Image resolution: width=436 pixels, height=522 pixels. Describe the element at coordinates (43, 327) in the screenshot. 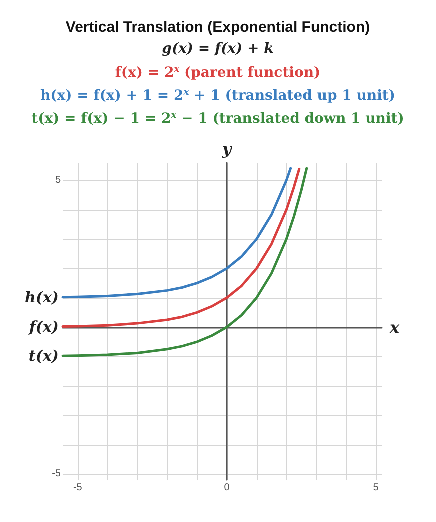

I see `series-label: f(x)` at that location.